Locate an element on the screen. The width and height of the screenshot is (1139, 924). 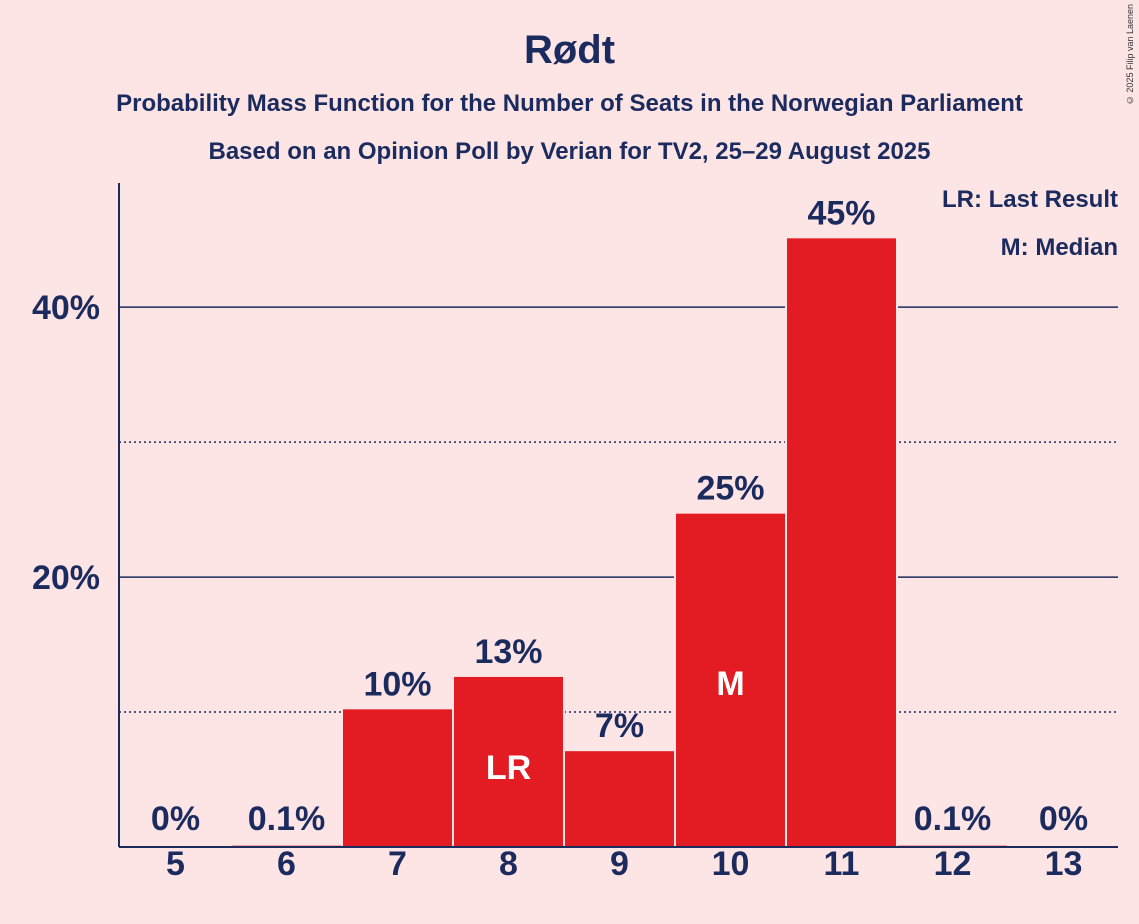
legend-last-result: LR: Last Result is located at coordinates (1029, 199).